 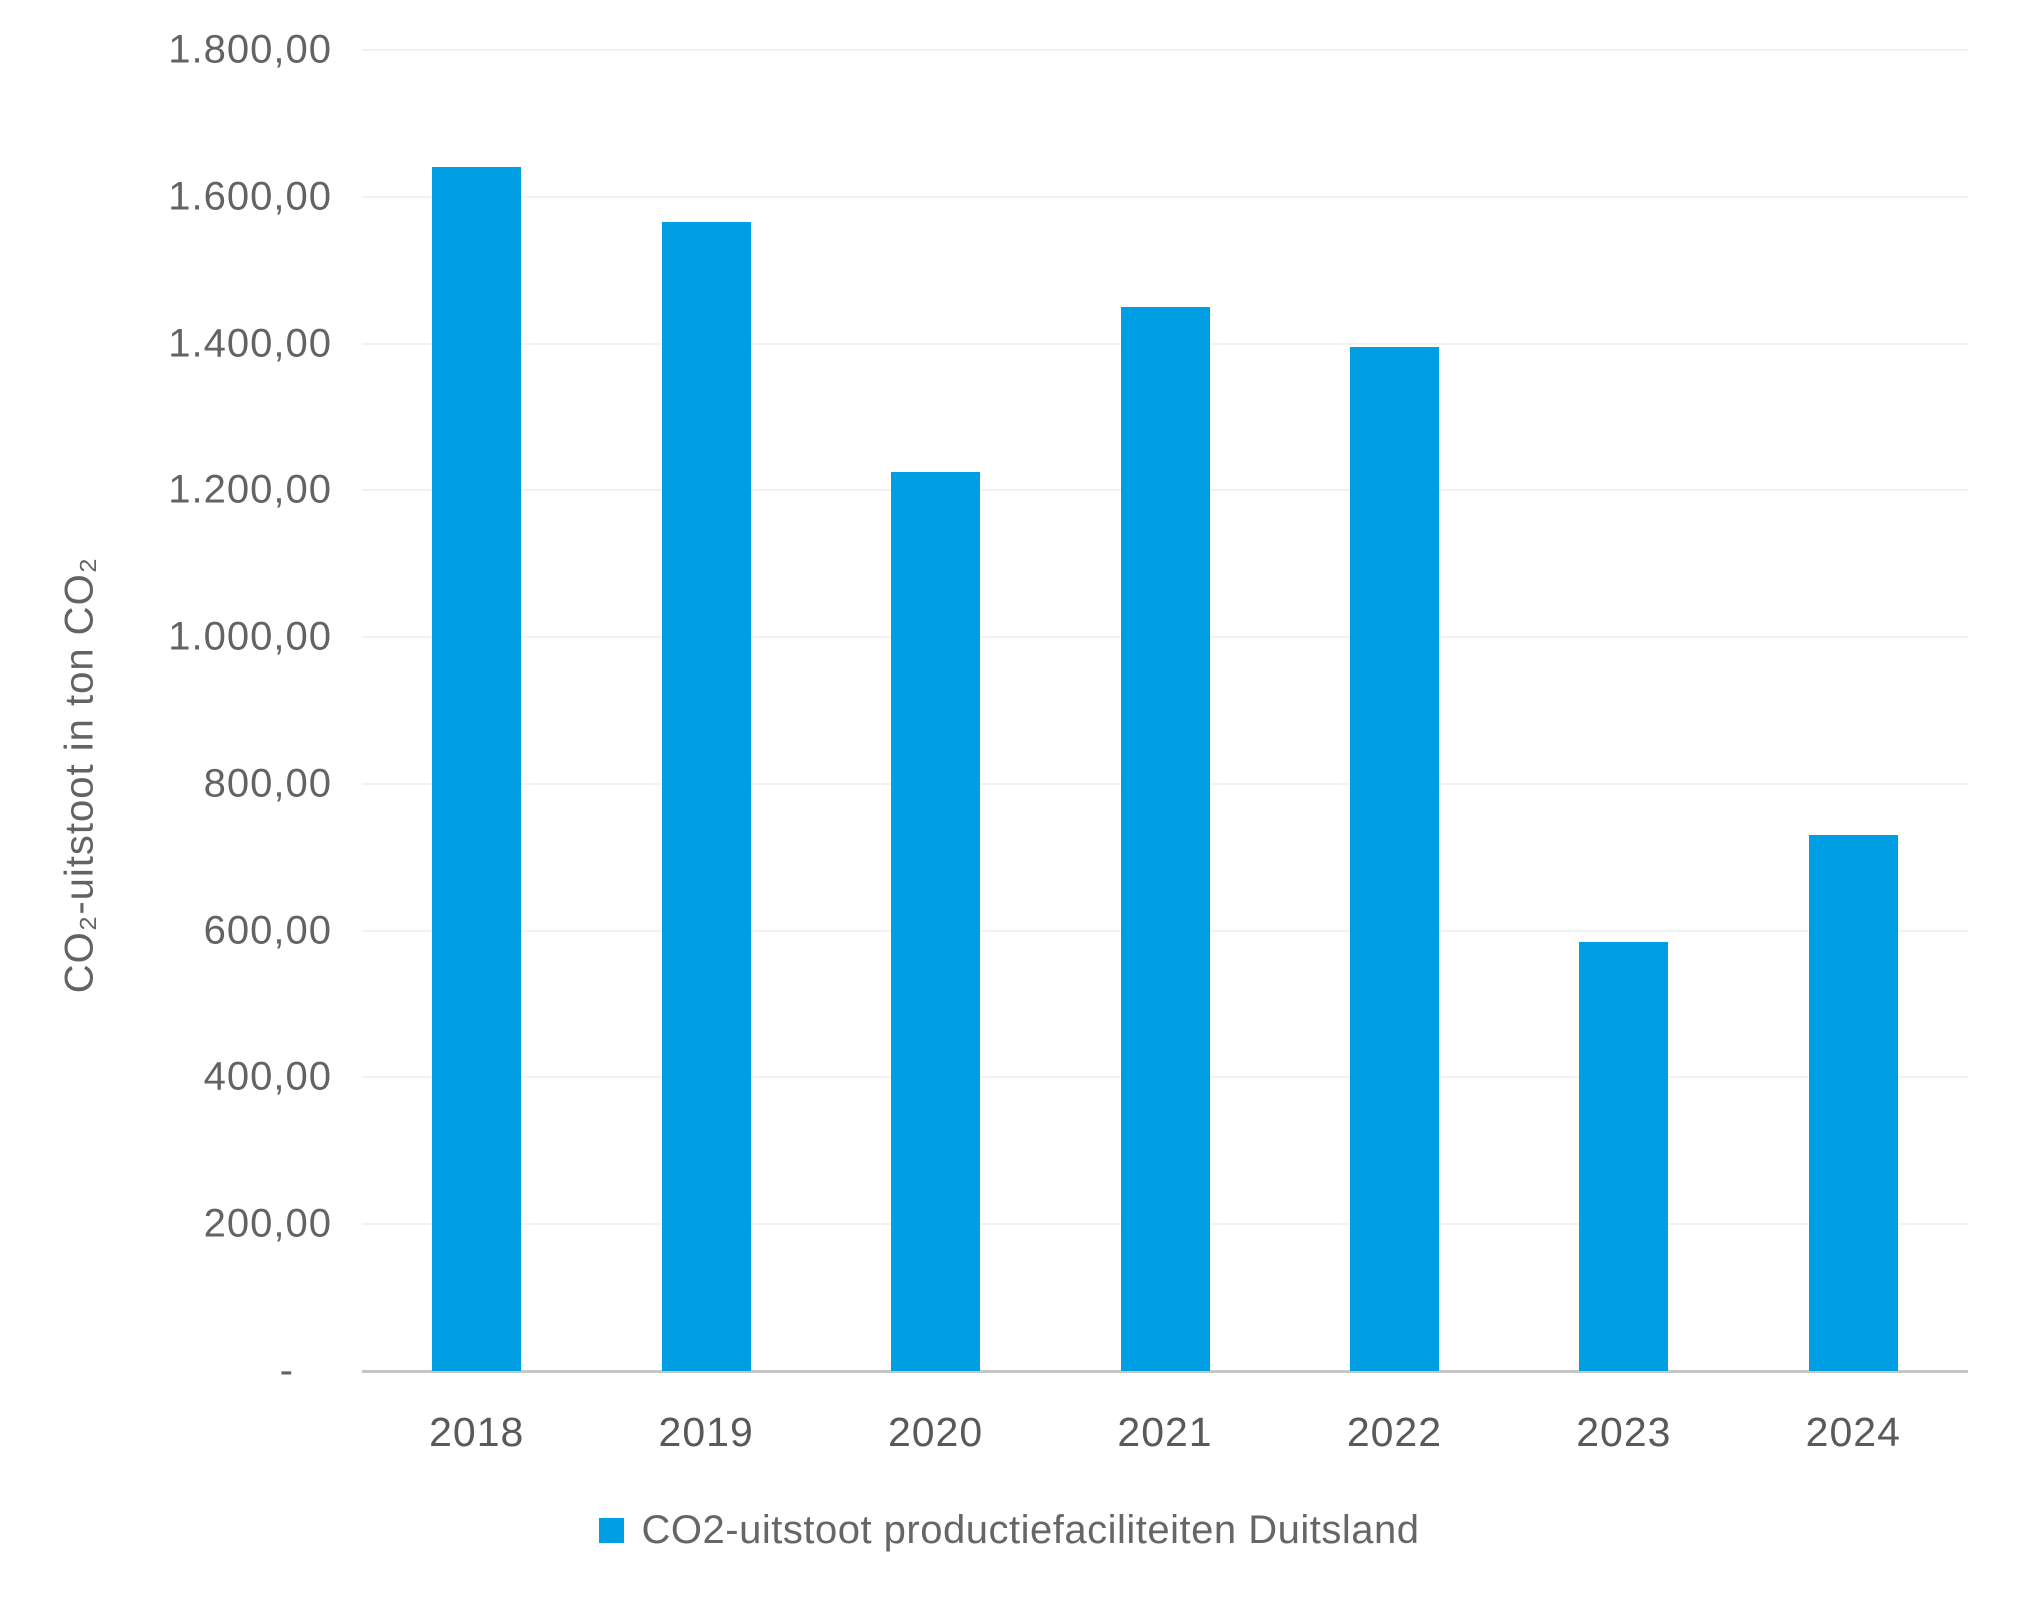 I want to click on y-tick-label: 200,00, so click(x=267, y=1223).